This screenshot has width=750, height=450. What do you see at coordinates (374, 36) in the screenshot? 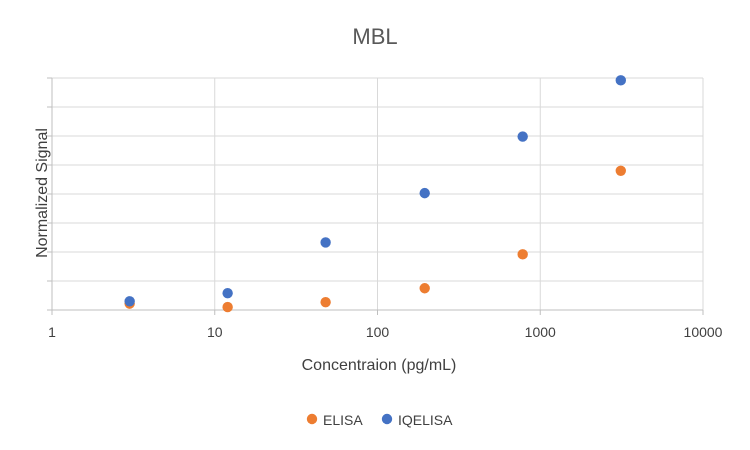
I see `chart-title: MBL` at bounding box center [374, 36].